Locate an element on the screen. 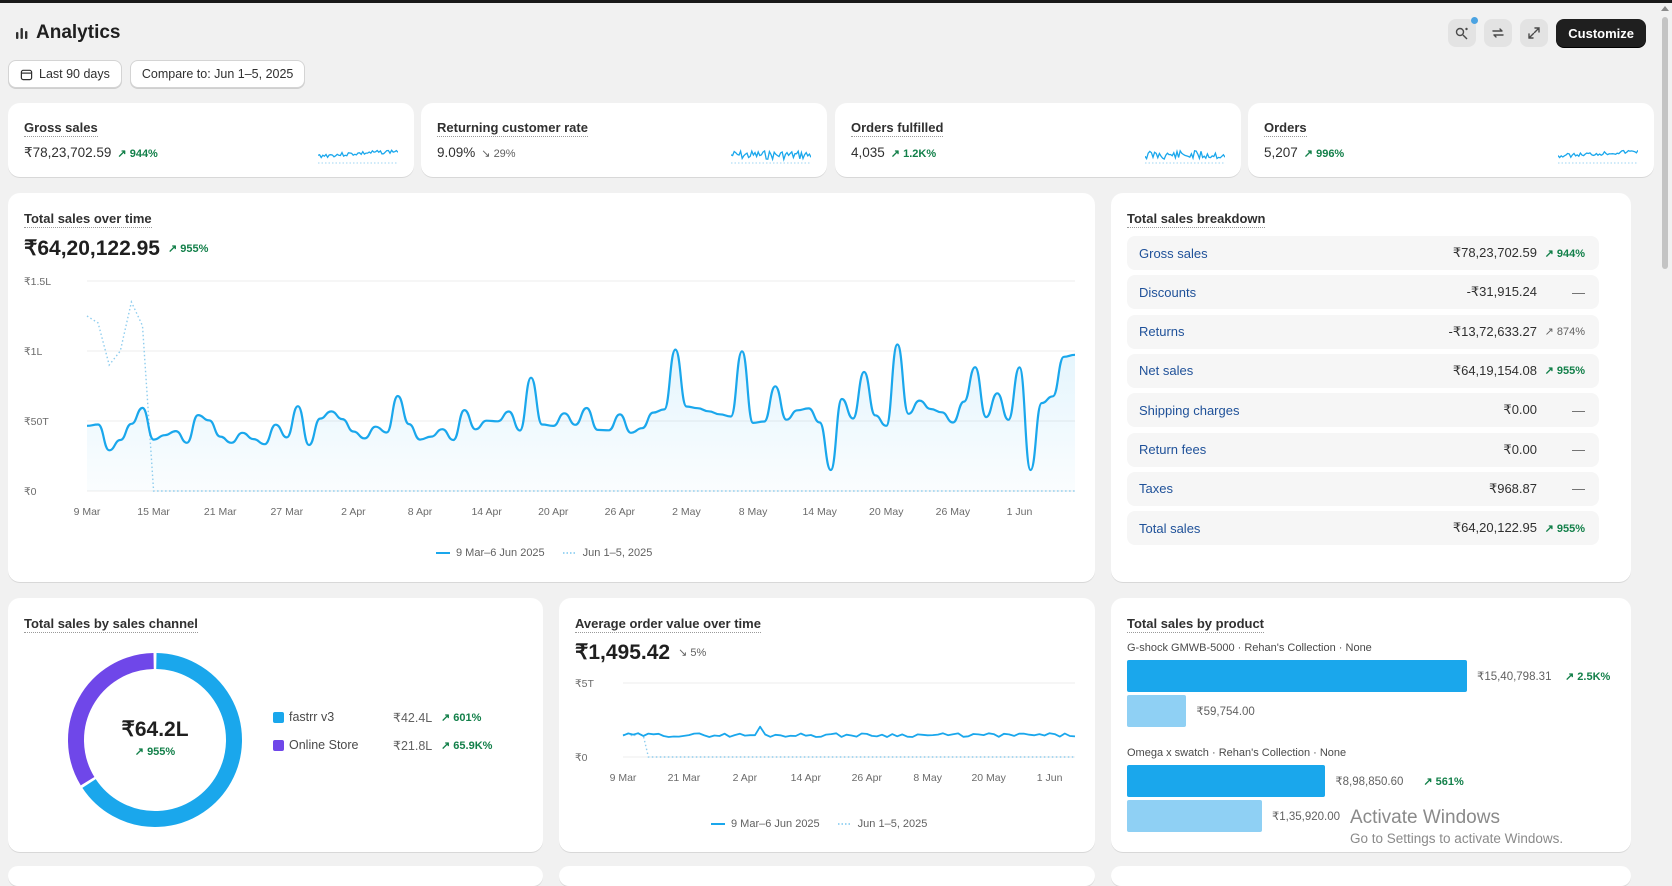 This screenshot has height=886, width=1672. y-tick-label: ₹0 is located at coordinates (30, 492).